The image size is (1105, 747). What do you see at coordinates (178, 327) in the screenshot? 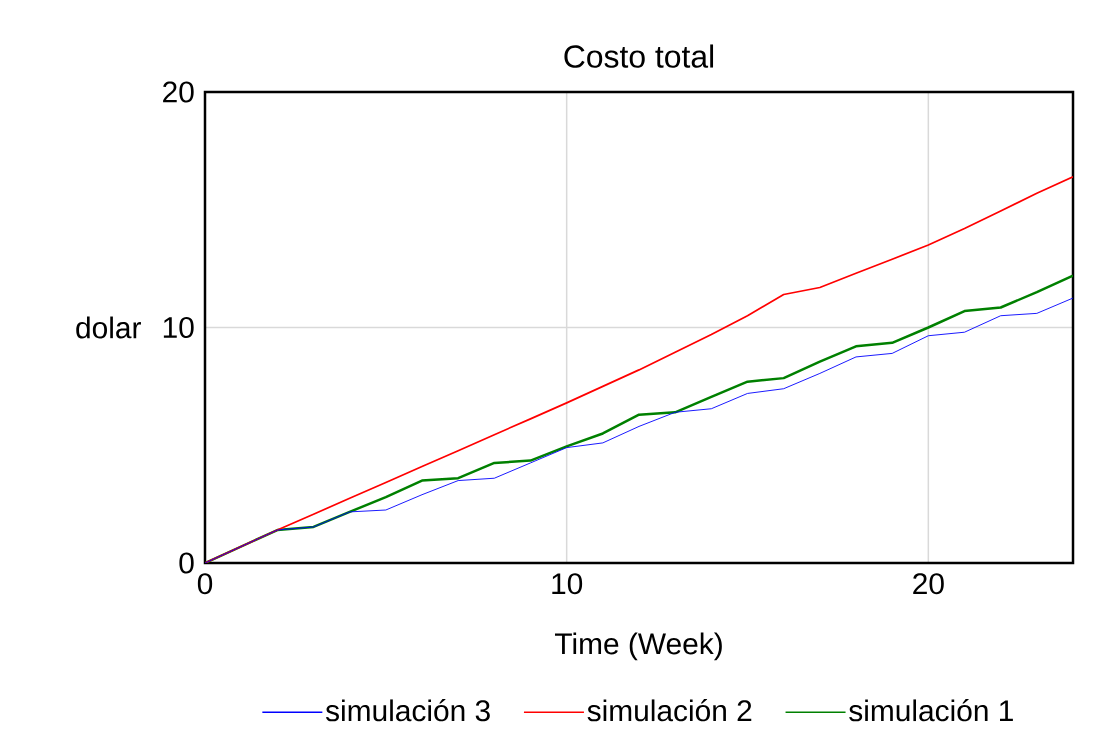
I see `y-tick-label: 10` at bounding box center [178, 327].